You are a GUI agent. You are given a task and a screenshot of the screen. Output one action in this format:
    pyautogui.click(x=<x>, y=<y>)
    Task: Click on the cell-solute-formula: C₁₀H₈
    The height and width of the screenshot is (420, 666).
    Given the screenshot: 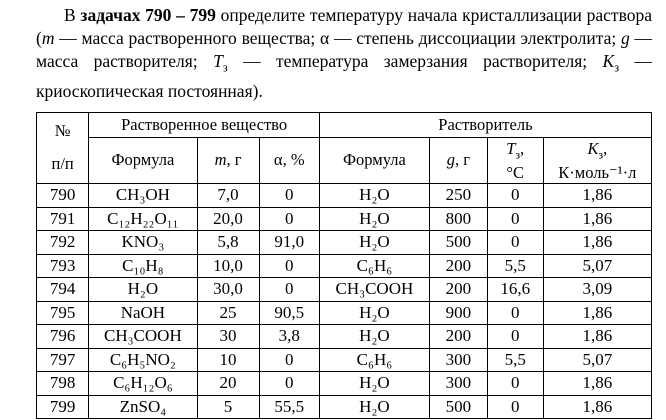 What is the action you would take?
    pyautogui.click(x=143, y=266)
    